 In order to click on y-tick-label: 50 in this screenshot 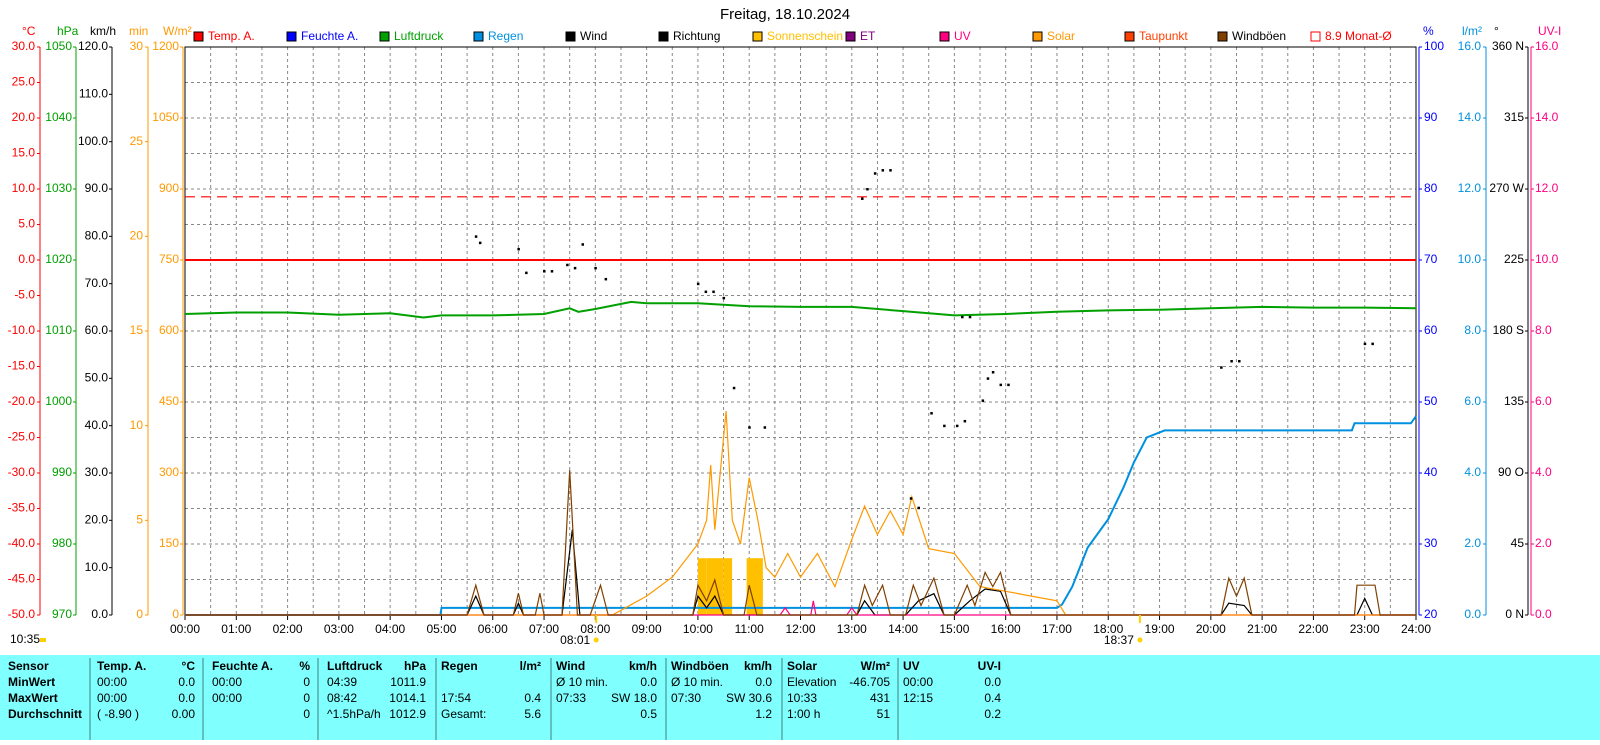, I will do `click(1431, 401)`.